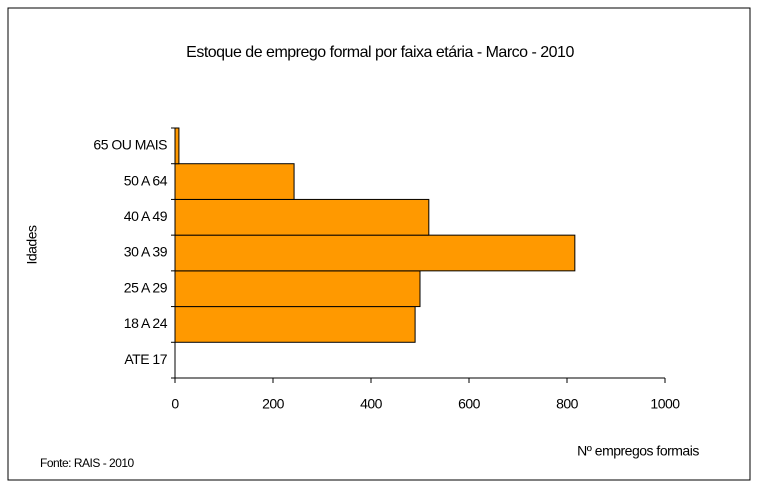  What do you see at coordinates (371, 404) in the screenshot?
I see `x-tick-label: 400` at bounding box center [371, 404].